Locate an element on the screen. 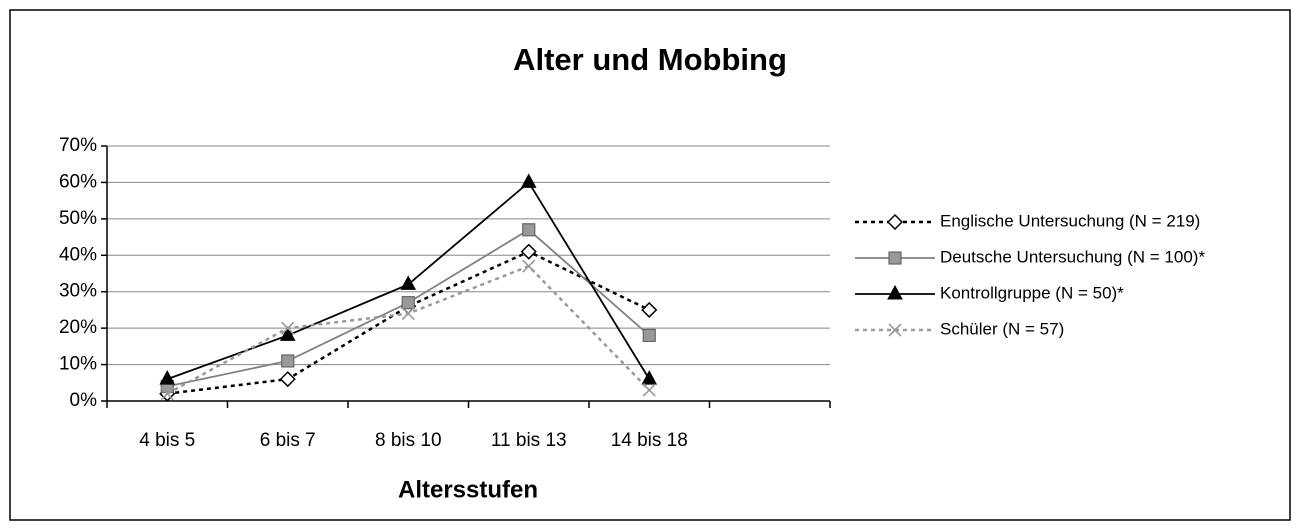  y-tick-label: 50% is located at coordinates (78, 218).